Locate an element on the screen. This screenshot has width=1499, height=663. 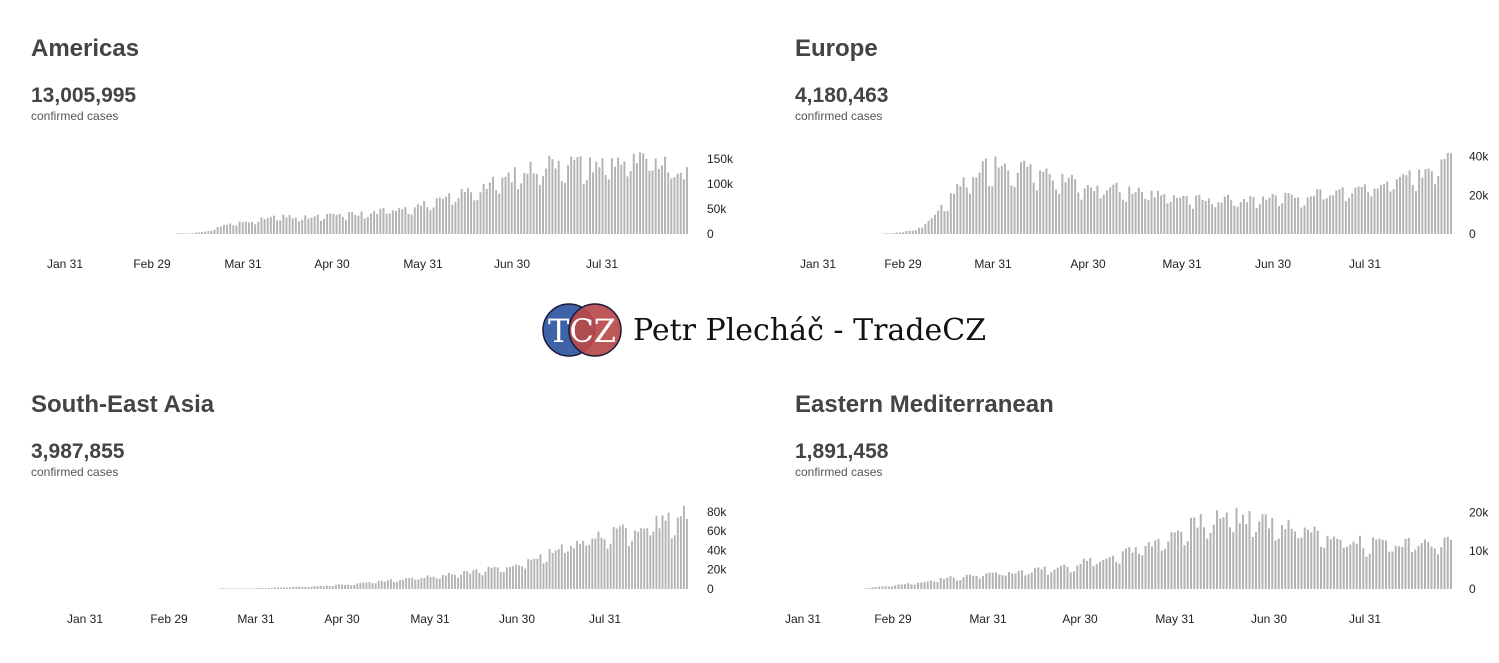
x-tick-label: Jan 31 is located at coordinates (803, 619).